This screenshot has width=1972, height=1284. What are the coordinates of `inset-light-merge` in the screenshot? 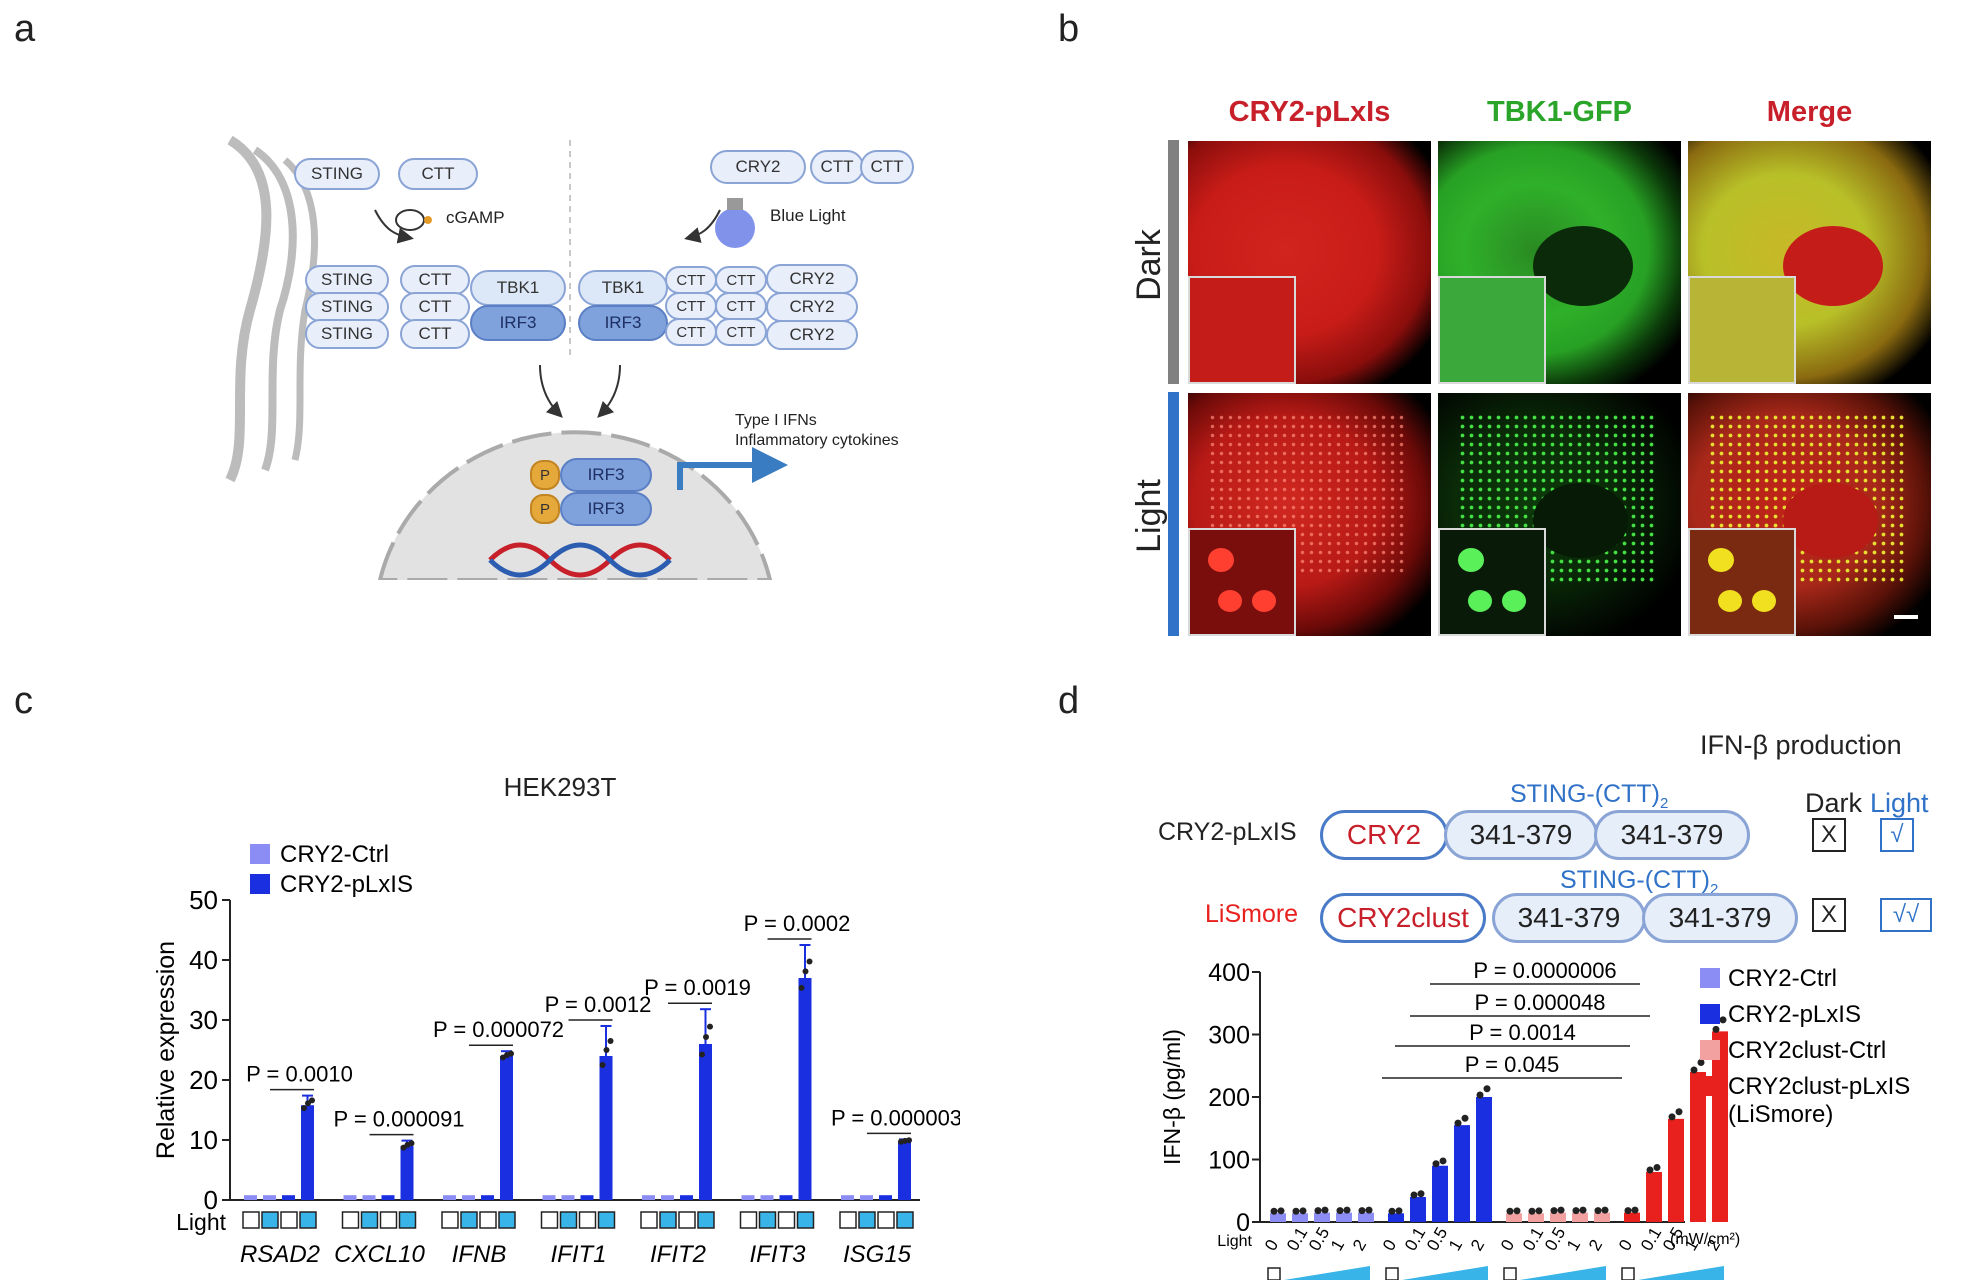 It's located at (1742, 582).